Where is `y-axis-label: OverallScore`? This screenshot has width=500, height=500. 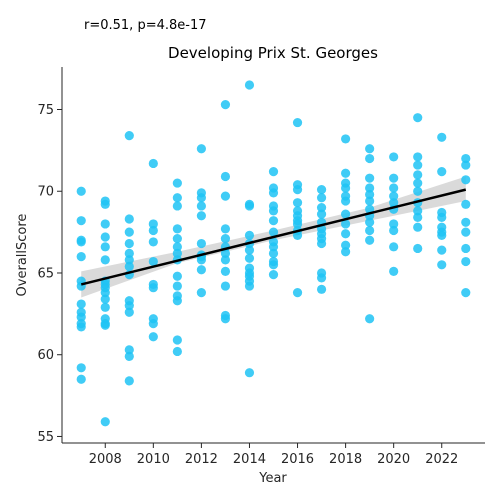
y-axis-label: OverallScore is located at coordinates (22, 255).